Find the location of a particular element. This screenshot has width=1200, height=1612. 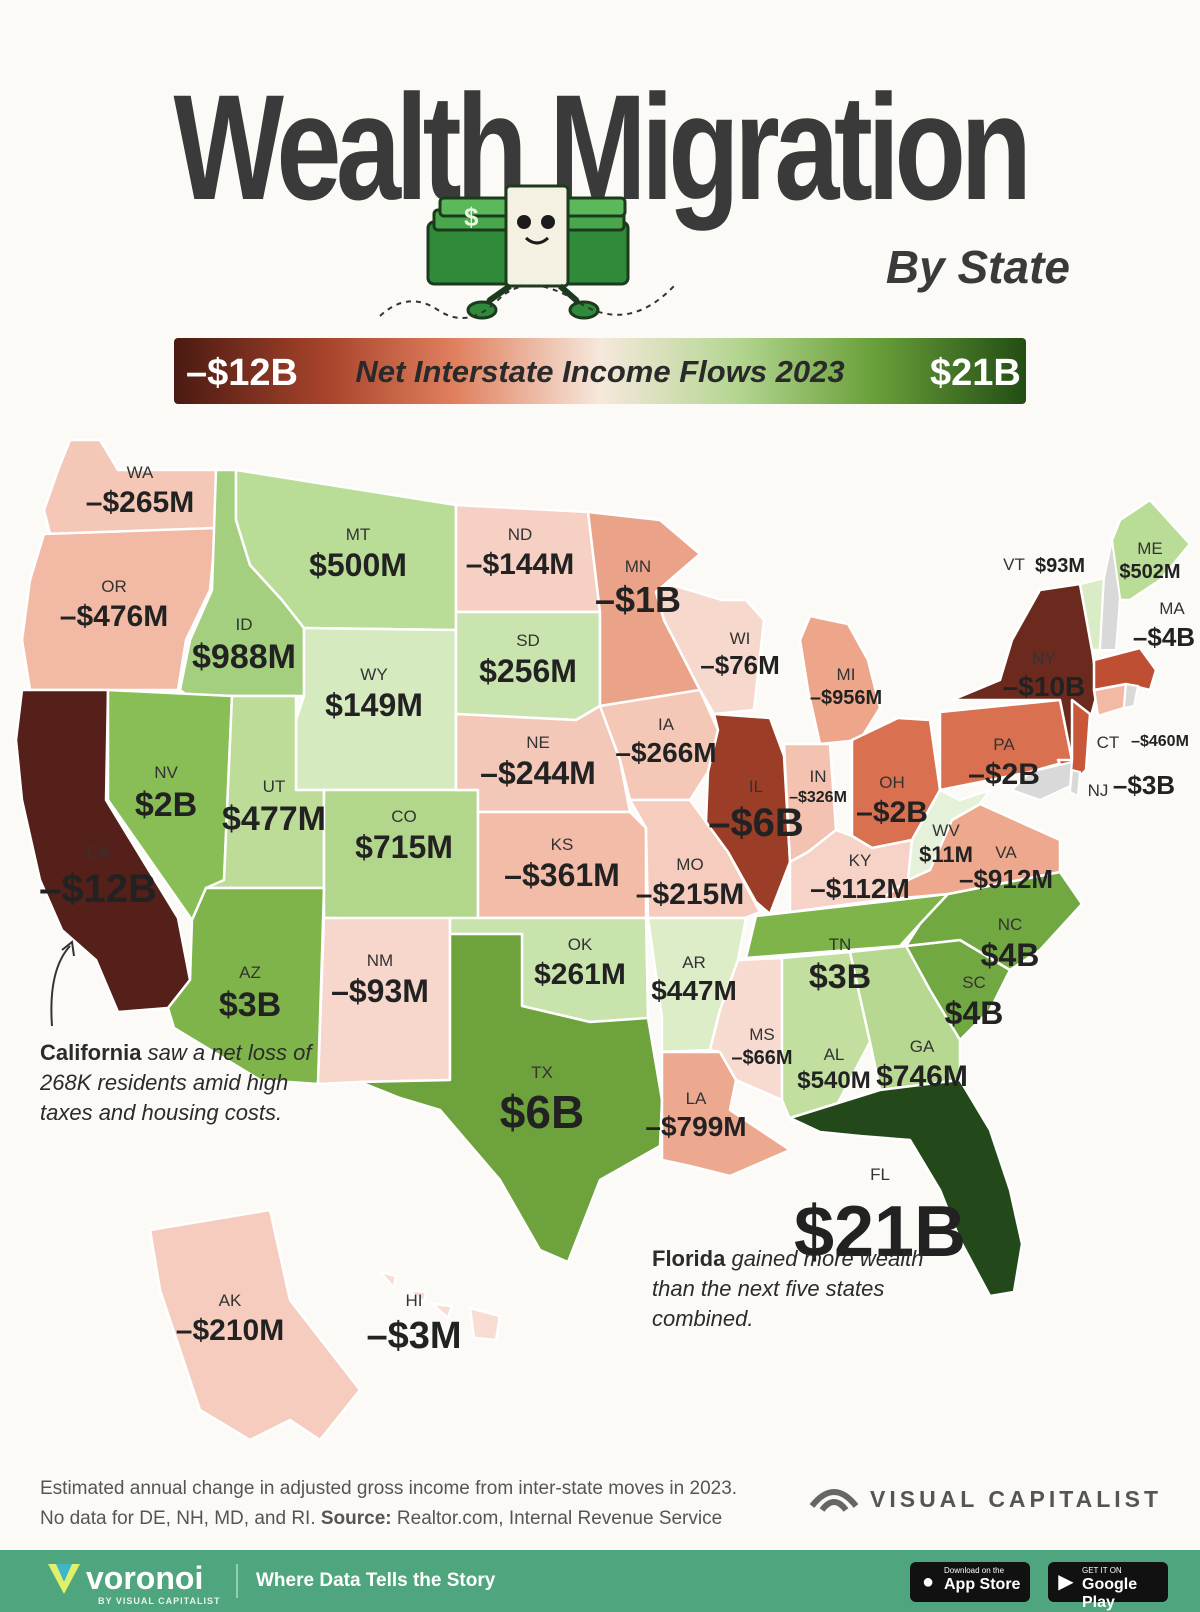

state-value-oh: –$2B is located at coordinates (892, 812).